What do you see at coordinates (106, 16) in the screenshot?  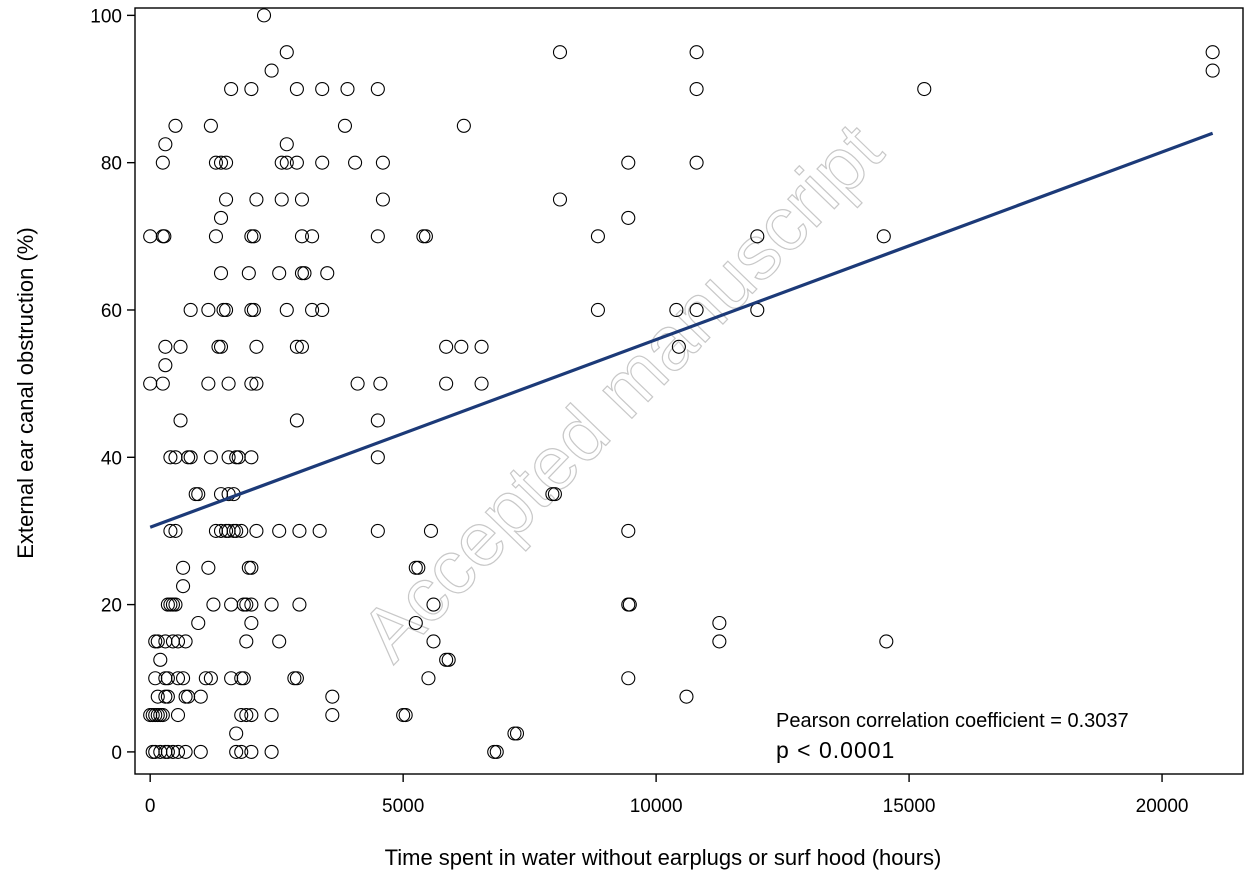 I see `y-tick-label: 100` at bounding box center [106, 16].